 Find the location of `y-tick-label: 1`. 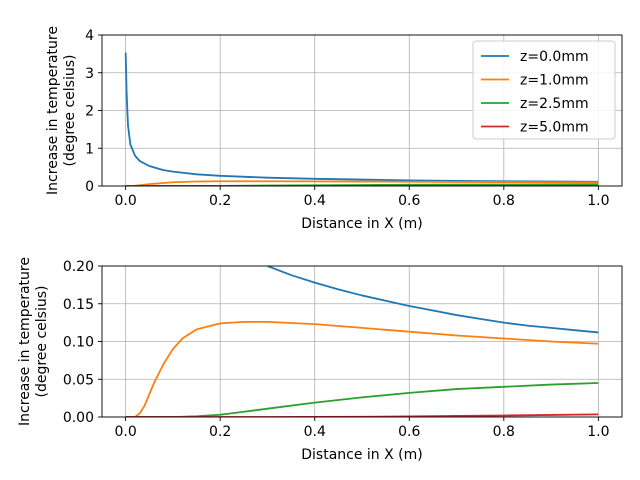

y-tick-label: 1 is located at coordinates (89, 149).